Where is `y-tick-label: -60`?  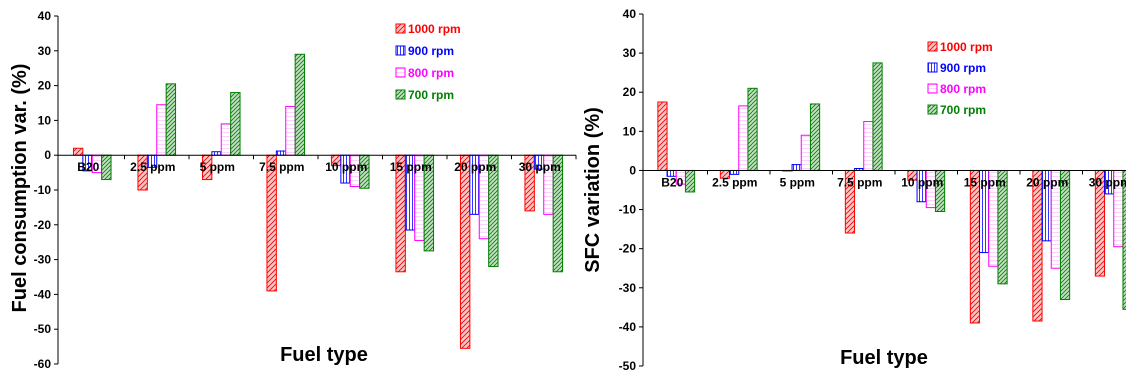
y-tick-label: -60 is located at coordinates (43, 364).